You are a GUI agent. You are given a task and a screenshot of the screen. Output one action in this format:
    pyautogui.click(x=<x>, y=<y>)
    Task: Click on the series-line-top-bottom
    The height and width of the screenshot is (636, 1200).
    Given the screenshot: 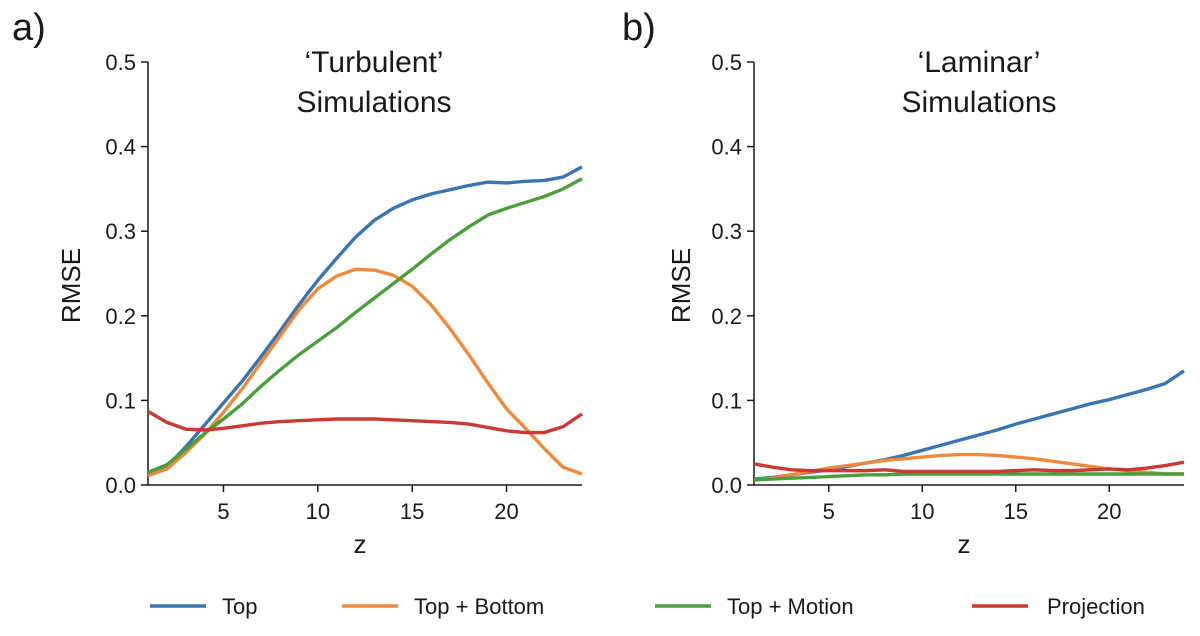 What is the action you would take?
    pyautogui.click(x=365, y=372)
    